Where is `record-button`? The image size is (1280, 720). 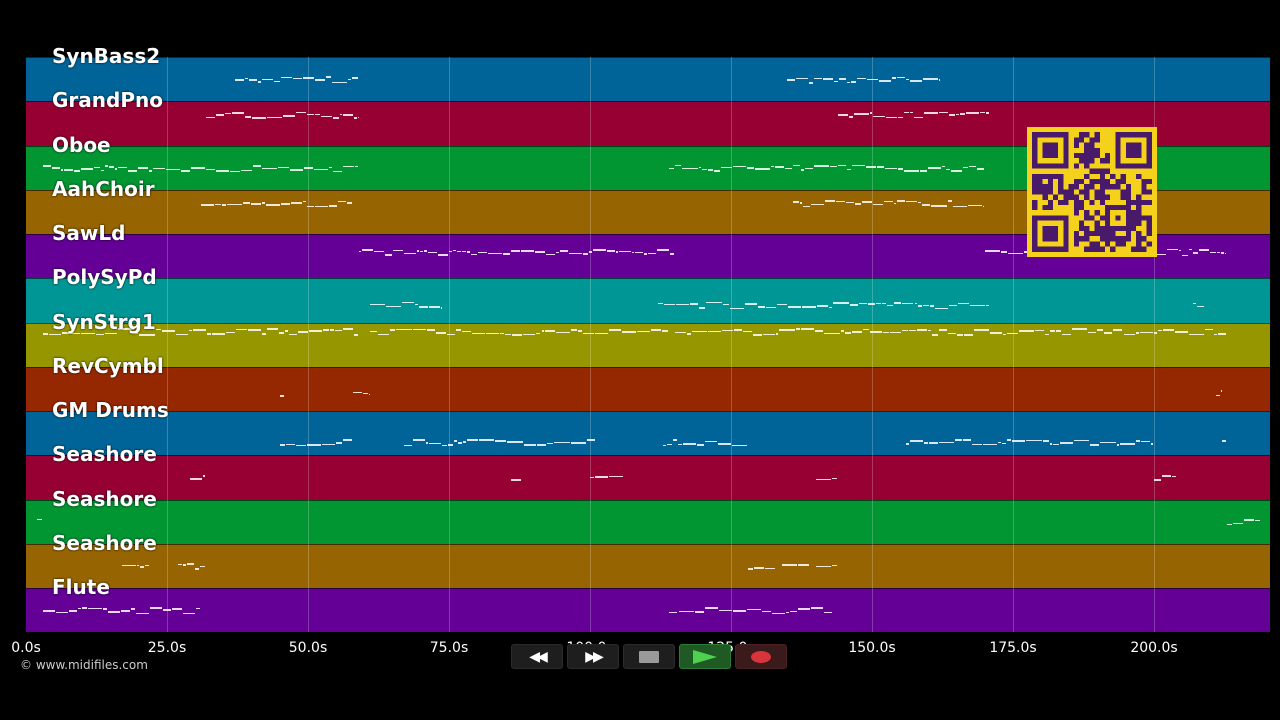 record-button is located at coordinates (761, 656).